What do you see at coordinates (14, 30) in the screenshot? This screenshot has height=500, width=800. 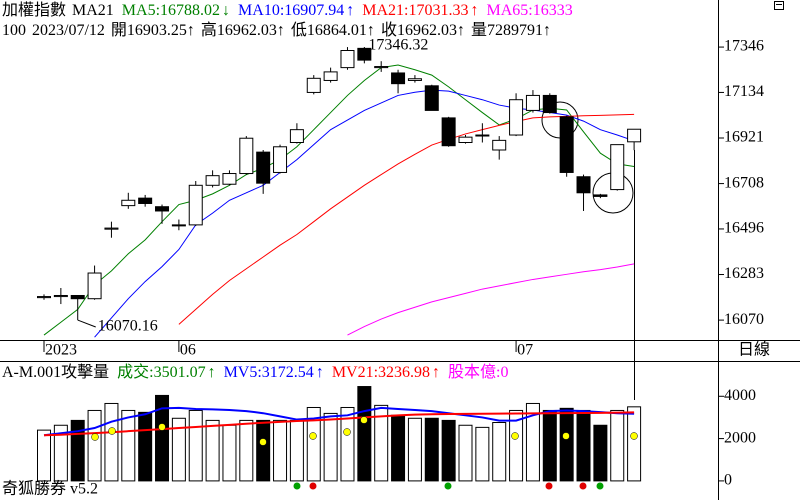 I see `info-item: 100` at bounding box center [14, 30].